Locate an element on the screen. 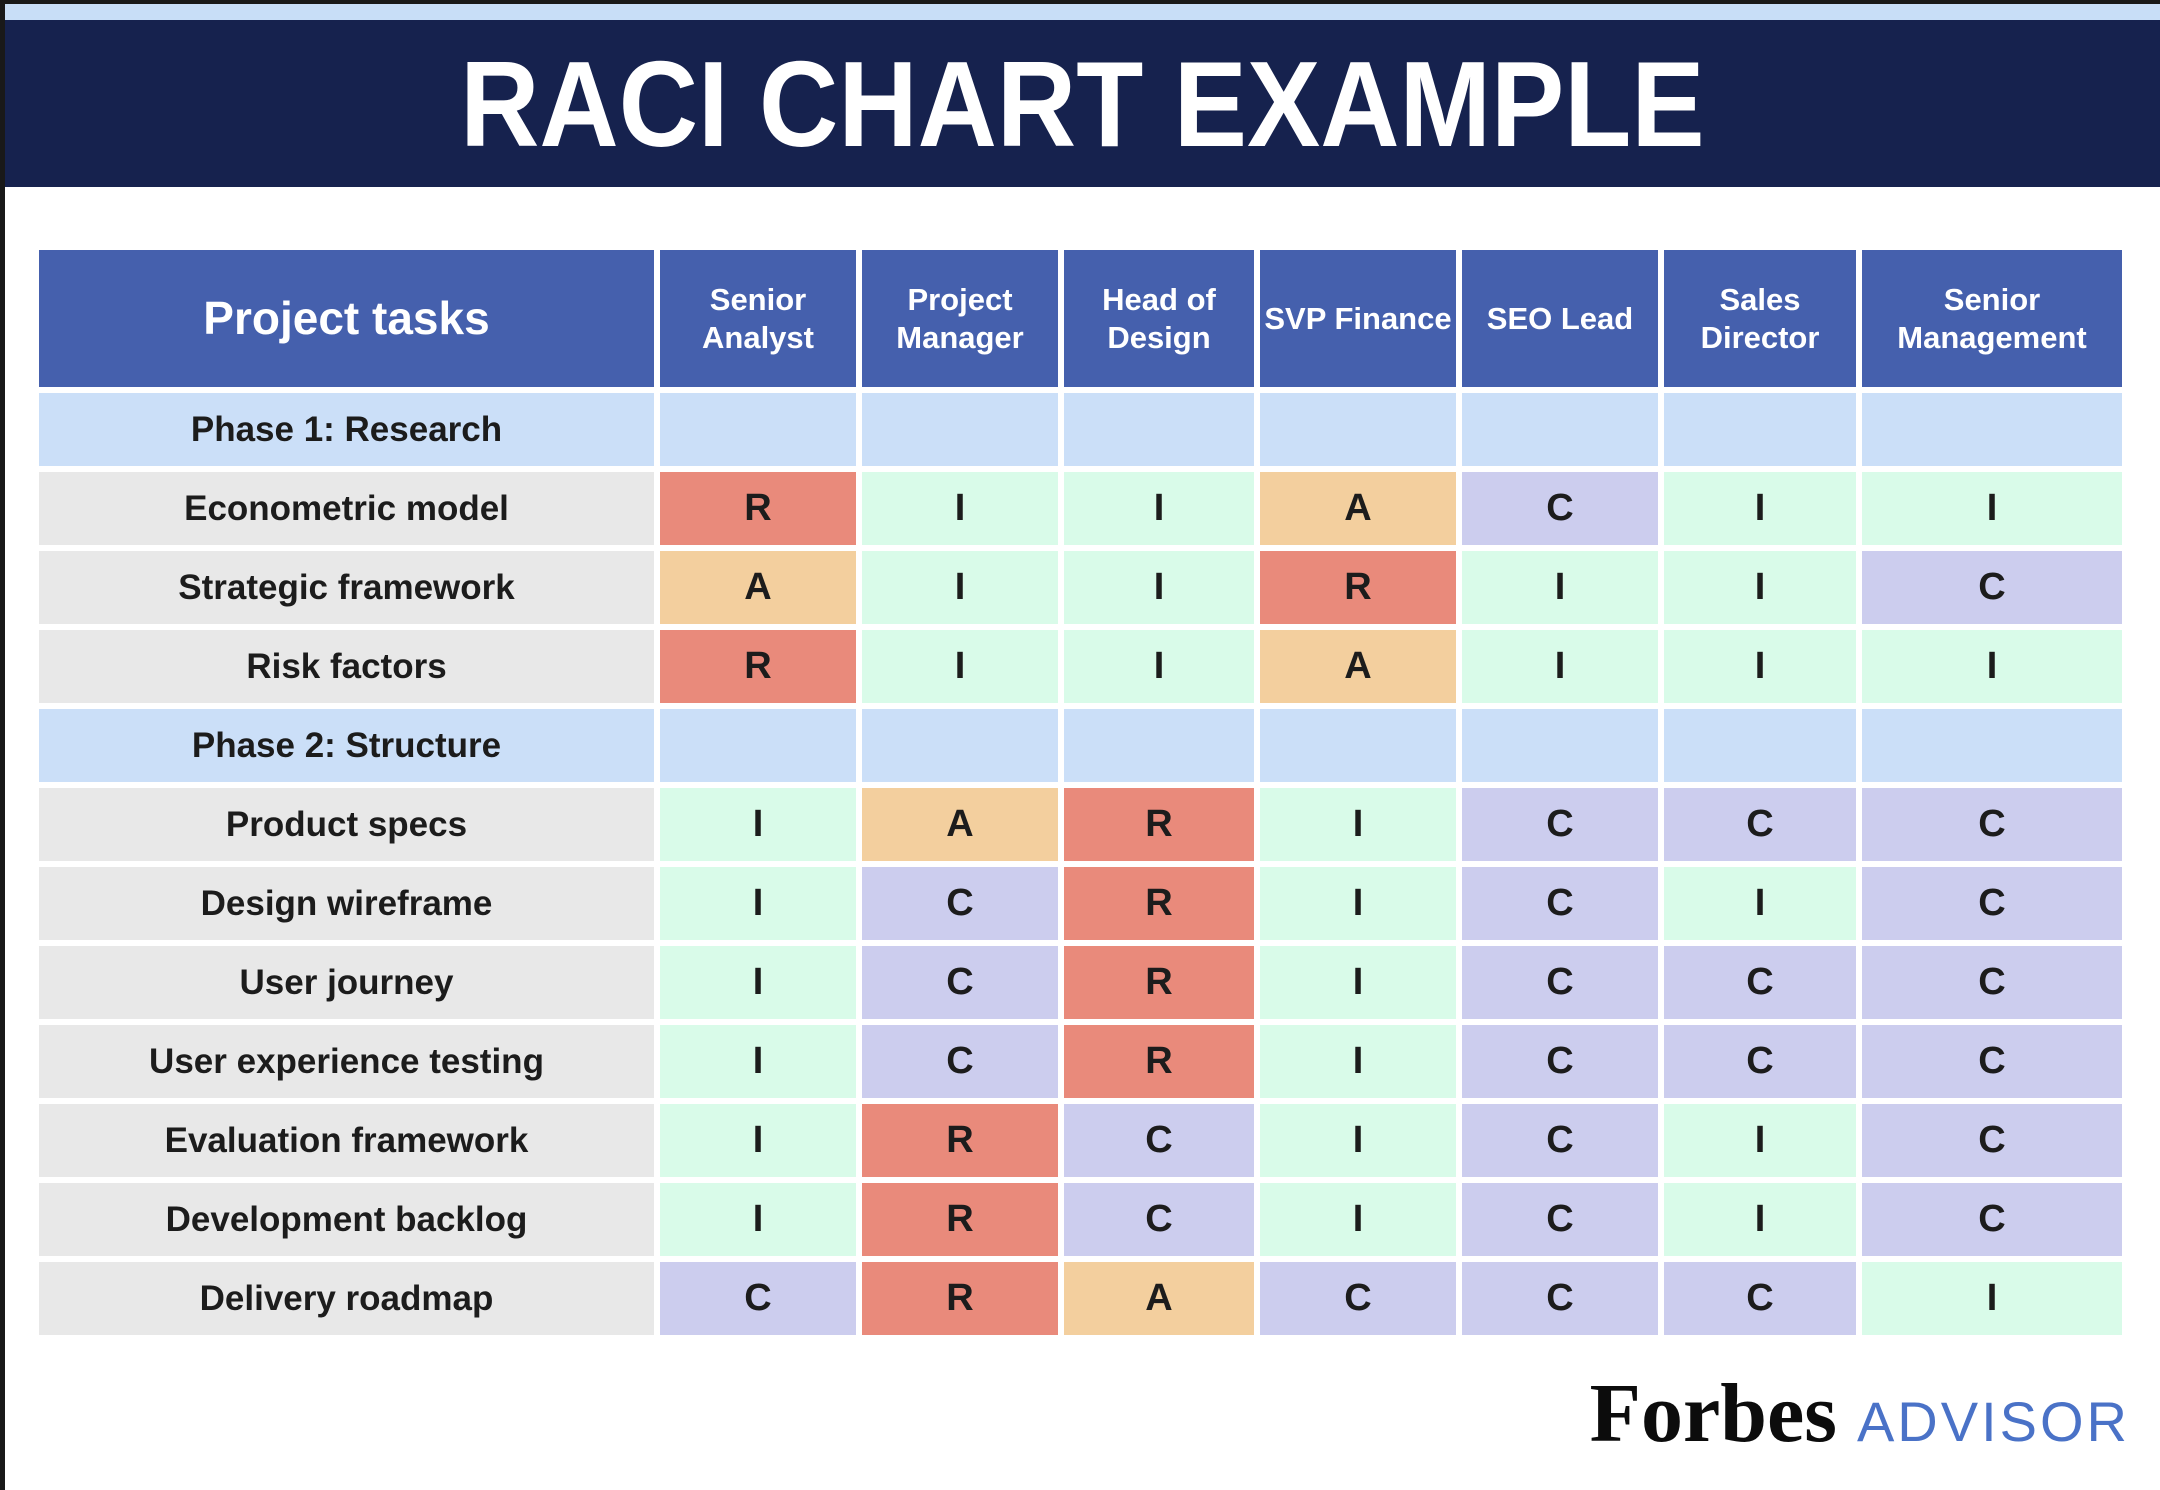 The height and width of the screenshot is (1490, 2160). phase-row-label: Phase 2: Structure is located at coordinates (346, 745).